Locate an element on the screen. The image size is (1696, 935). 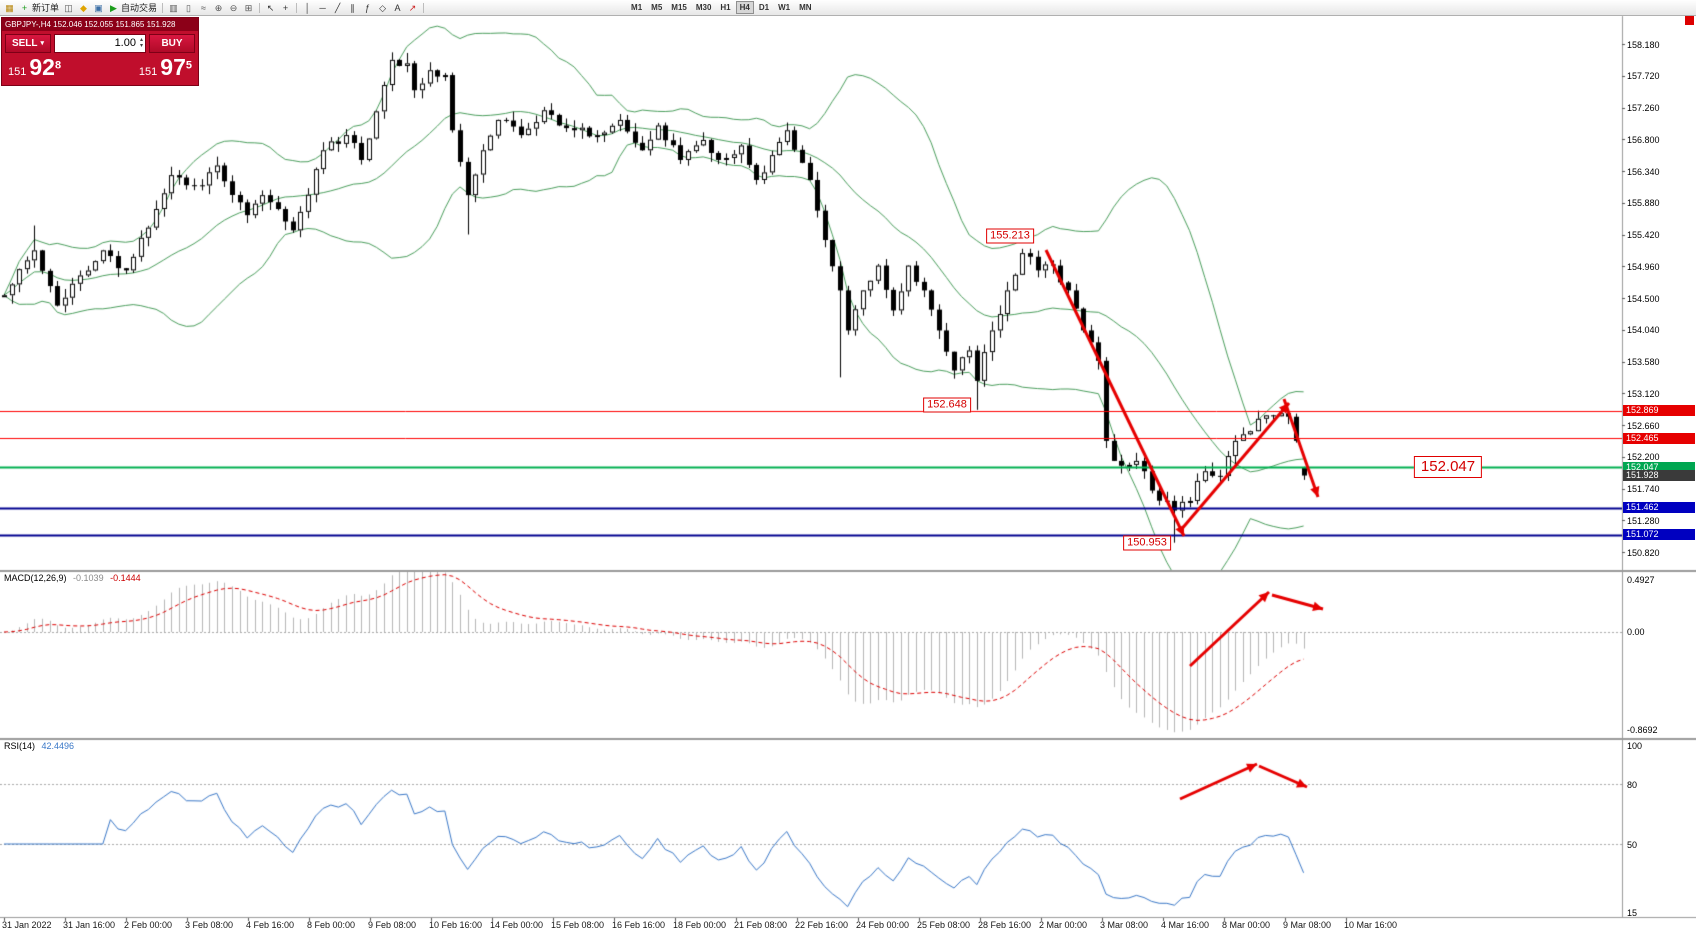
volume-spinner: ▴ ▾ is located at coordinates (141, 43).